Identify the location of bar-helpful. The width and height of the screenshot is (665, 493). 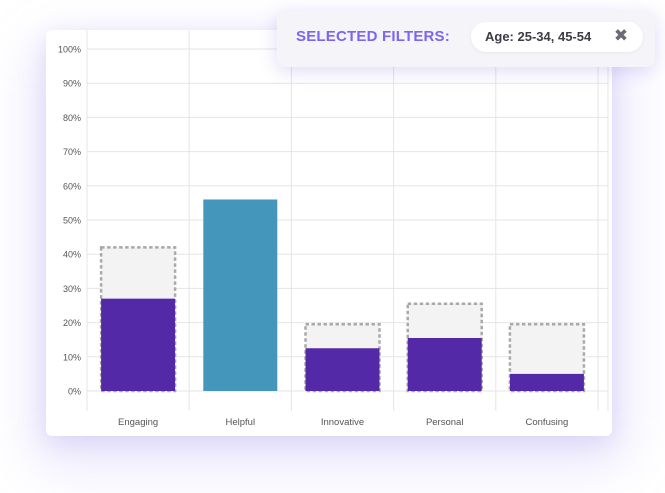
(240, 295).